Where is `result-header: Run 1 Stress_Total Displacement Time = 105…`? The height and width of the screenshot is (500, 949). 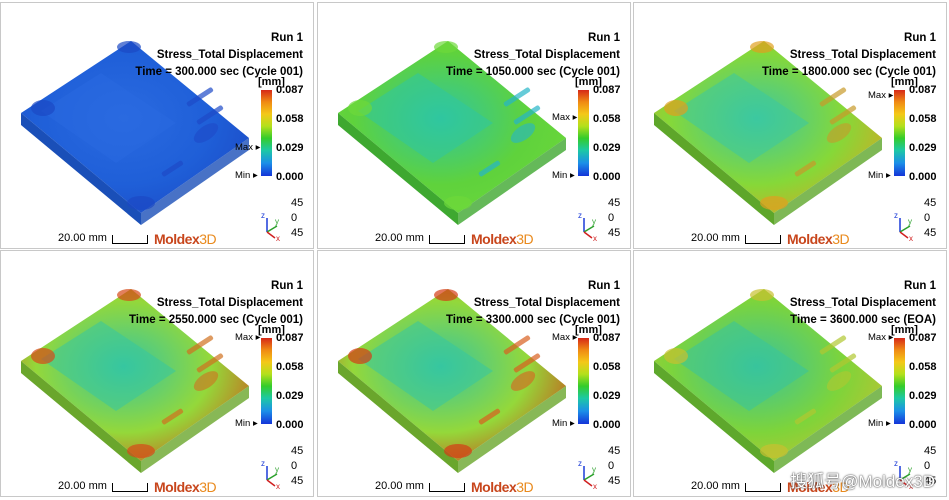 result-header: Run 1 Stress_Total Displacement Time = 105… is located at coordinates (533, 55).